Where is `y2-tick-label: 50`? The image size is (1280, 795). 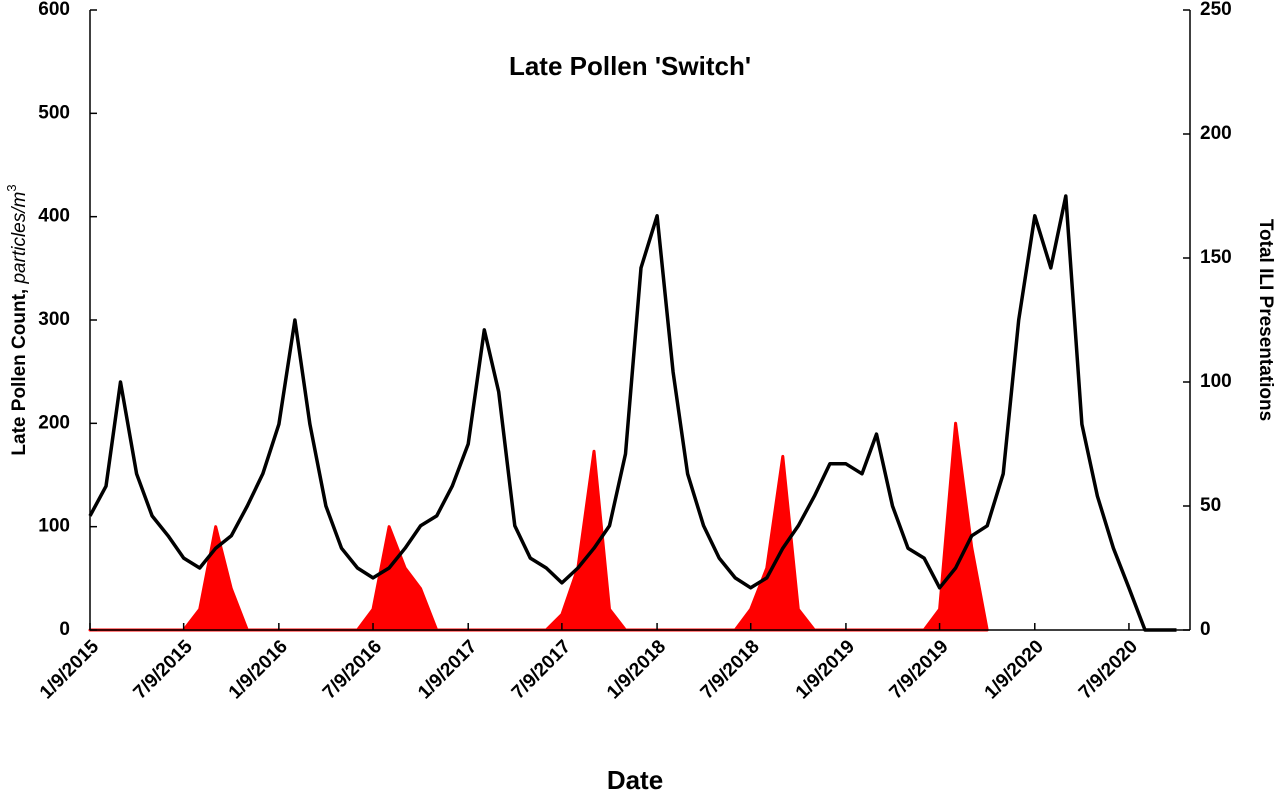
y2-tick-label: 50 is located at coordinates (1210, 505).